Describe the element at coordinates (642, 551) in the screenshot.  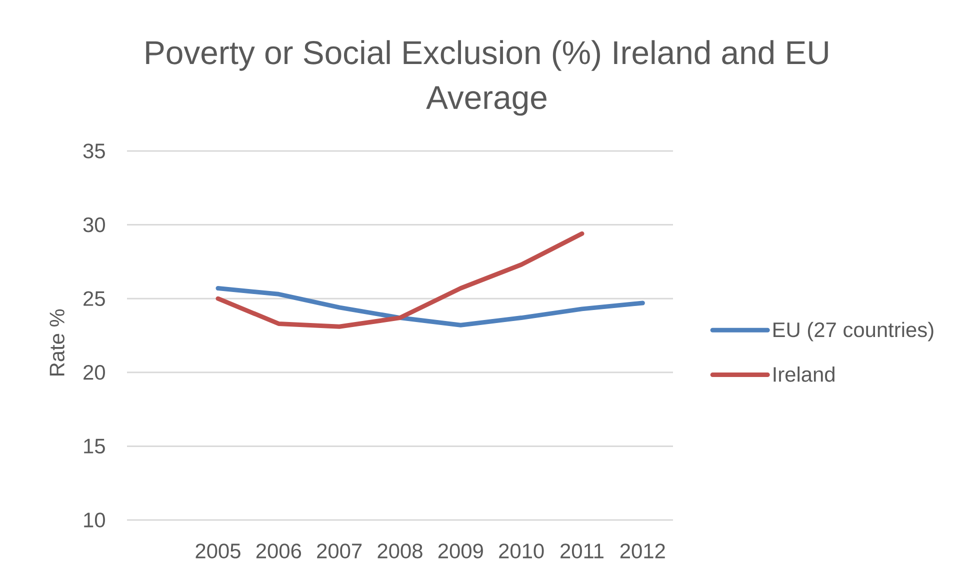
I see `x-tick-label: 2012` at that location.